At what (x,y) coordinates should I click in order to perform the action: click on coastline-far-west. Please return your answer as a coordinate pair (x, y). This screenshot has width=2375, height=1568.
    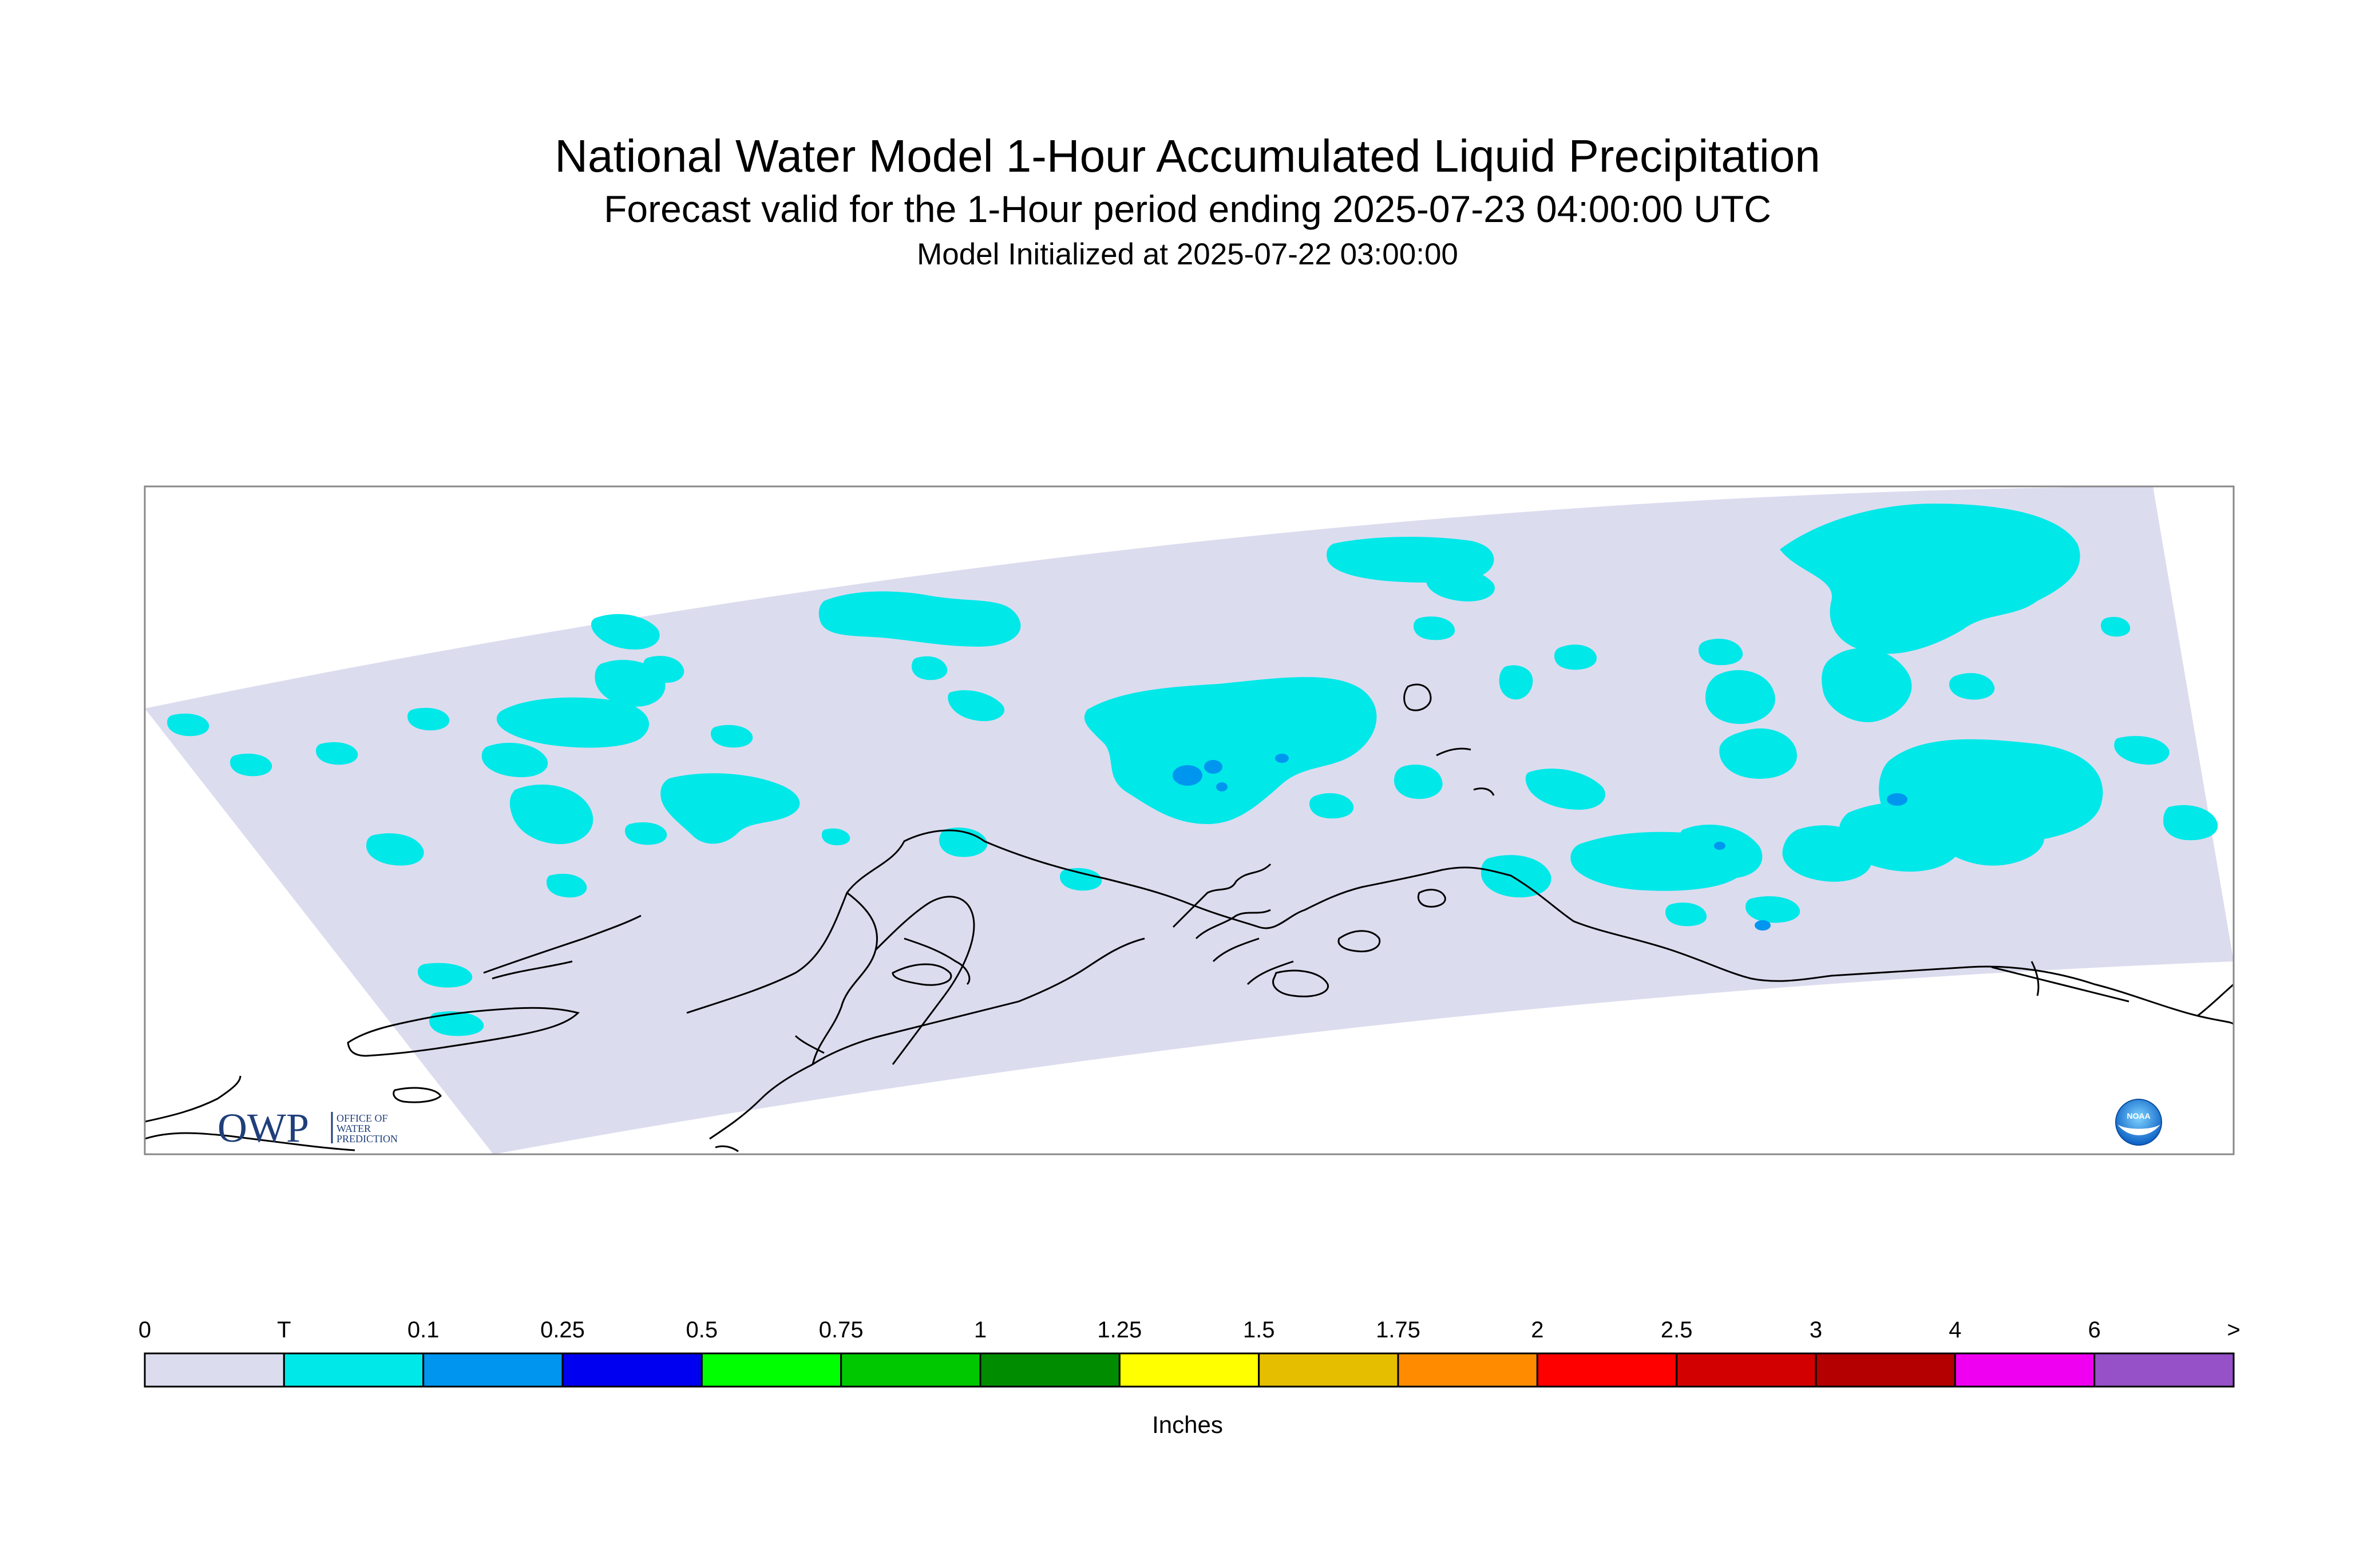
    Looking at the image, I should click on (250, 1113).